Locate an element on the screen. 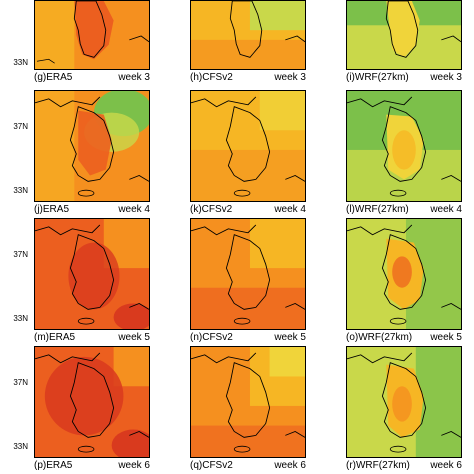 Image resolution: width=474 pixels, height=474 pixels. map-panel-cfsv2-week3 is located at coordinates (248, 35).